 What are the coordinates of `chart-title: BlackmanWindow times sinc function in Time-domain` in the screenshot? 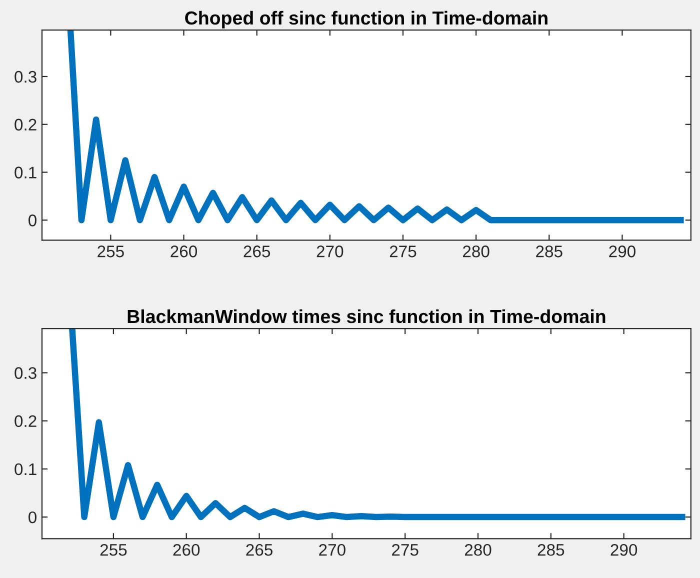 It's located at (367, 316).